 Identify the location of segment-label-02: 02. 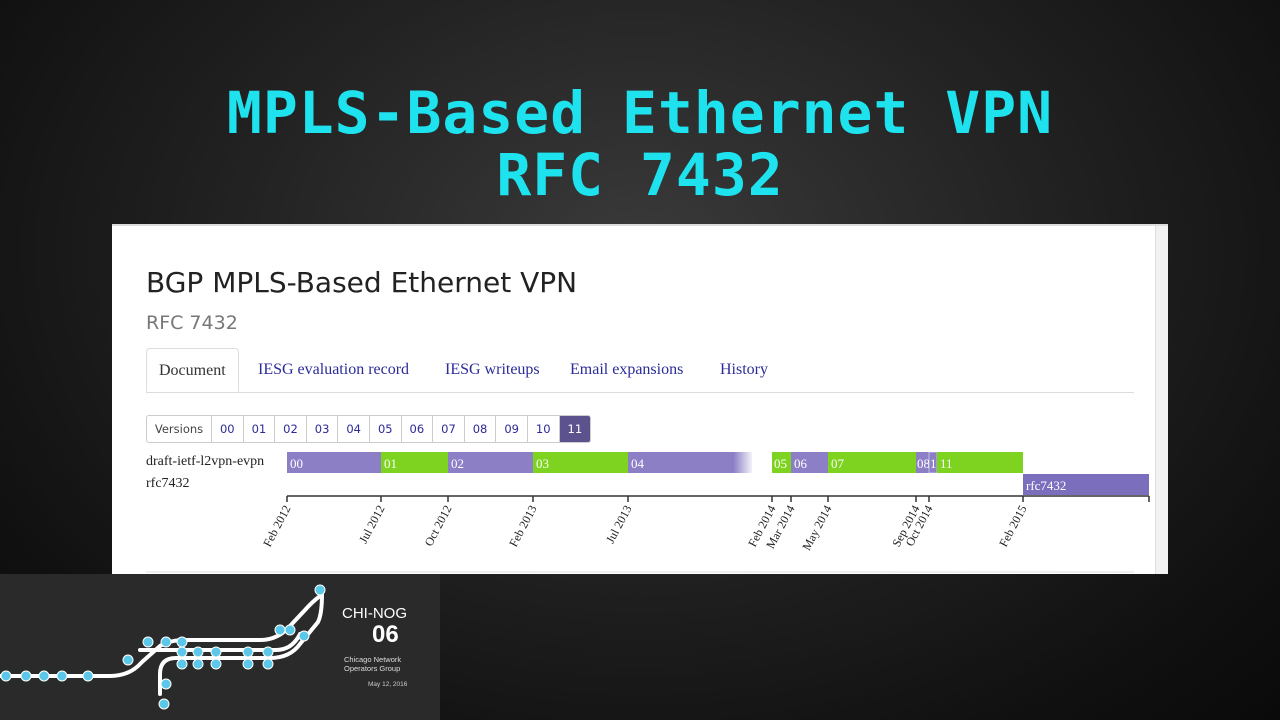
(457, 463).